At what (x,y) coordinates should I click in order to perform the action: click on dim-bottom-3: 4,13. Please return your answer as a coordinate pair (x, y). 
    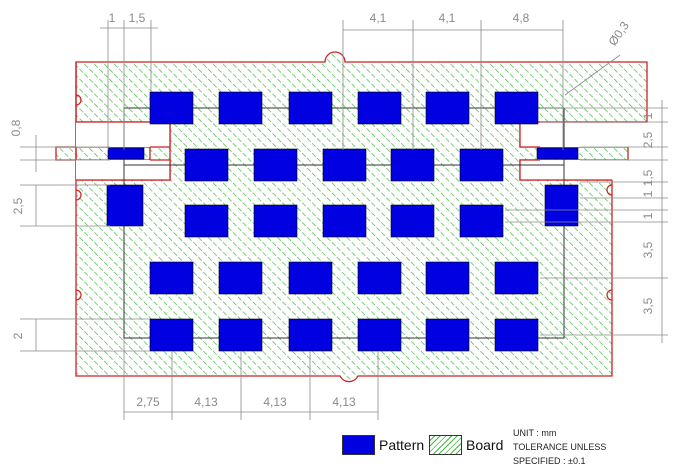
    Looking at the image, I should click on (275, 402).